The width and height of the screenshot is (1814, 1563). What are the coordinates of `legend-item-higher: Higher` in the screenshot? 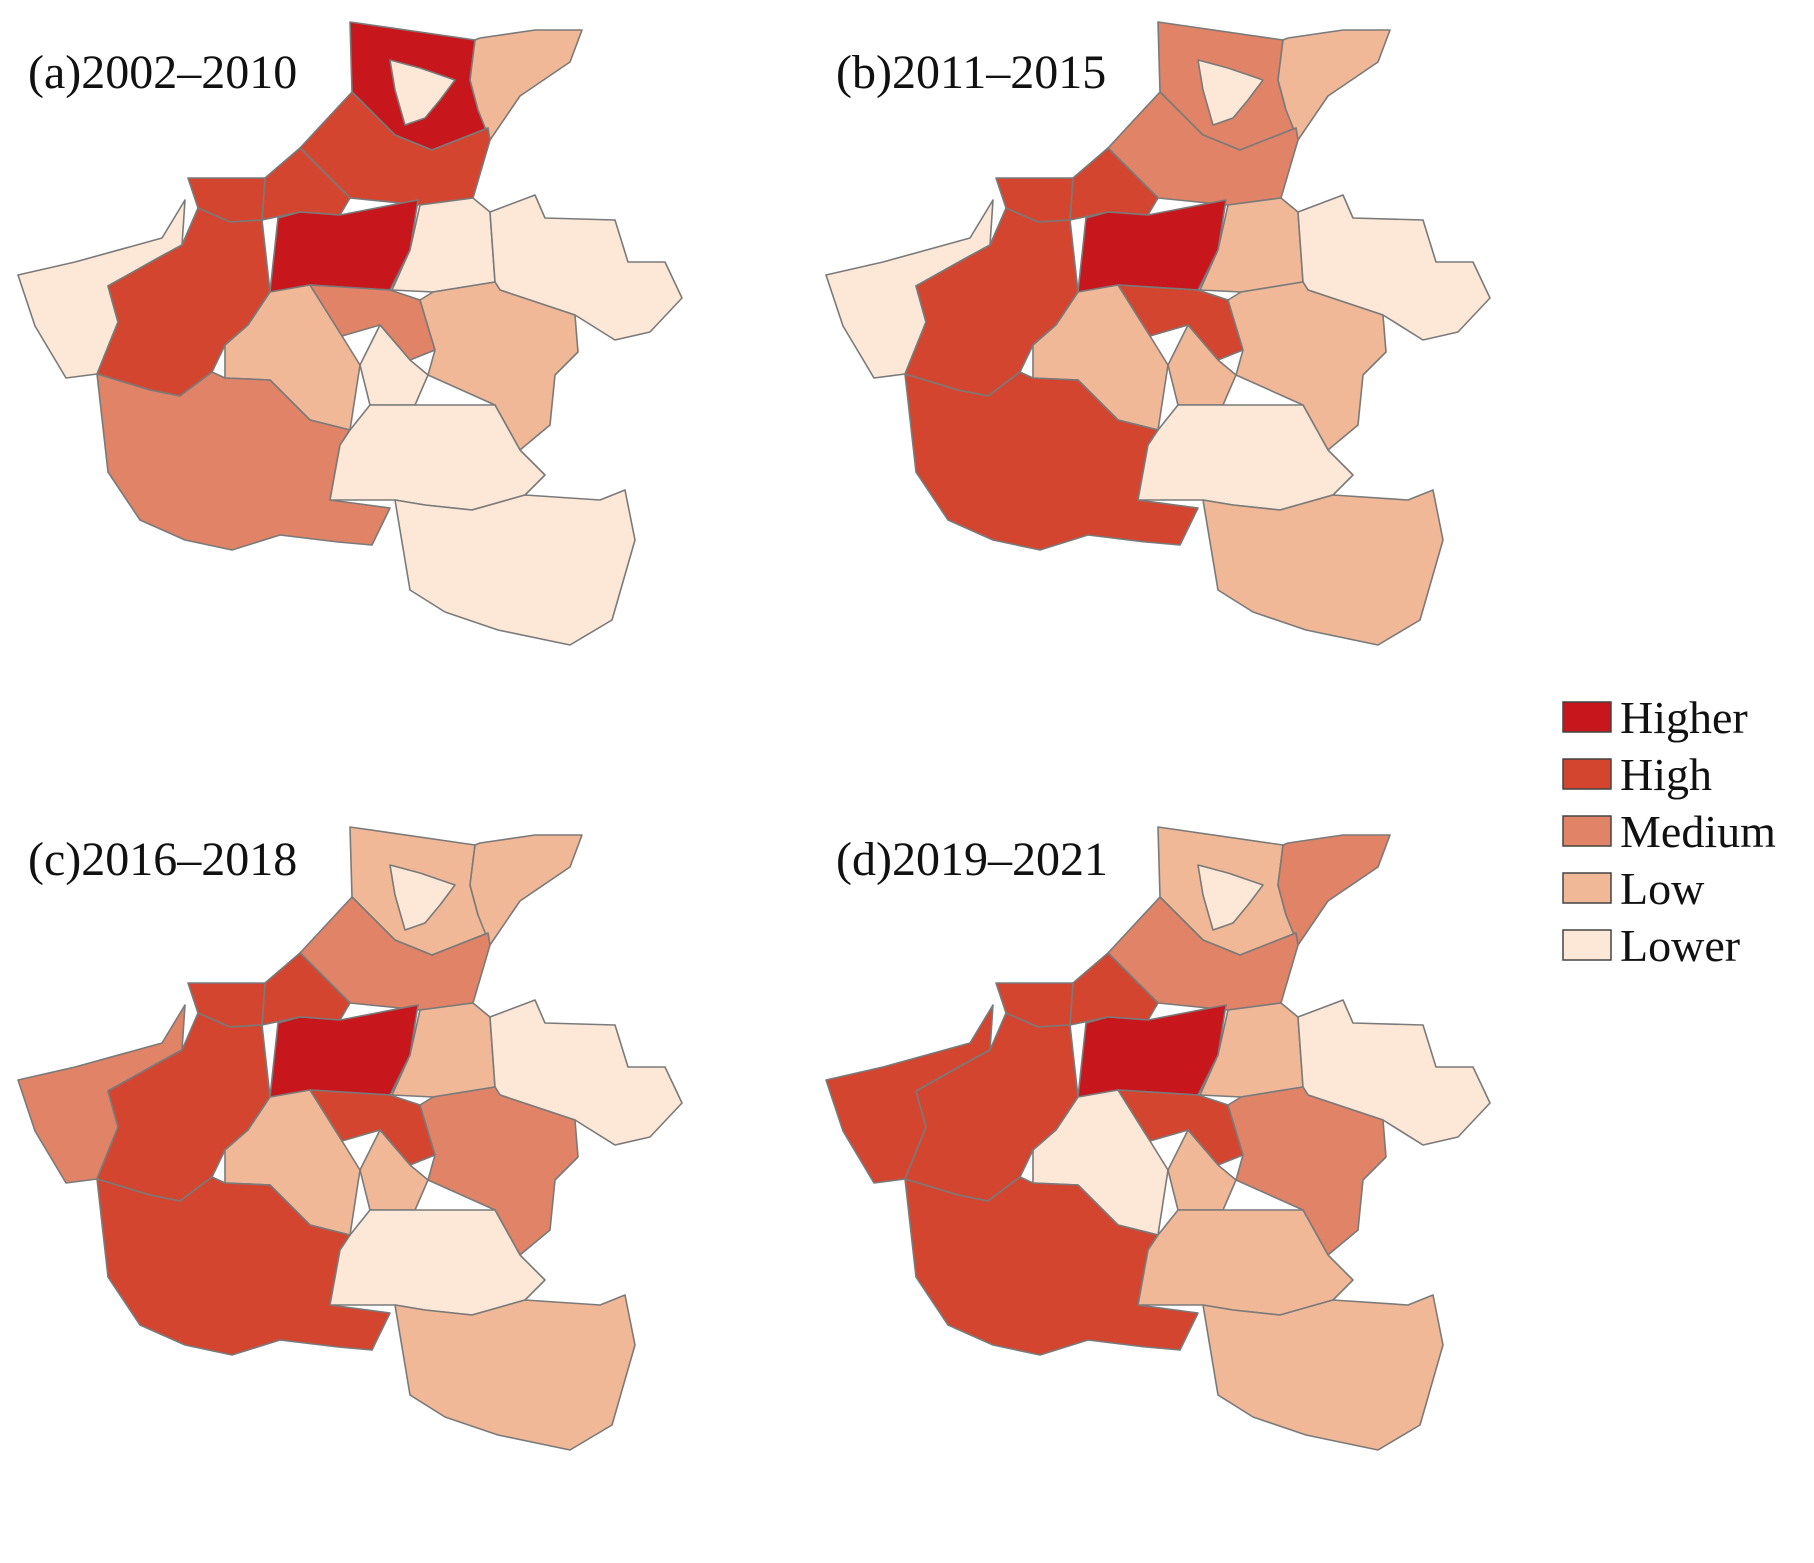 It's located at (1655, 717).